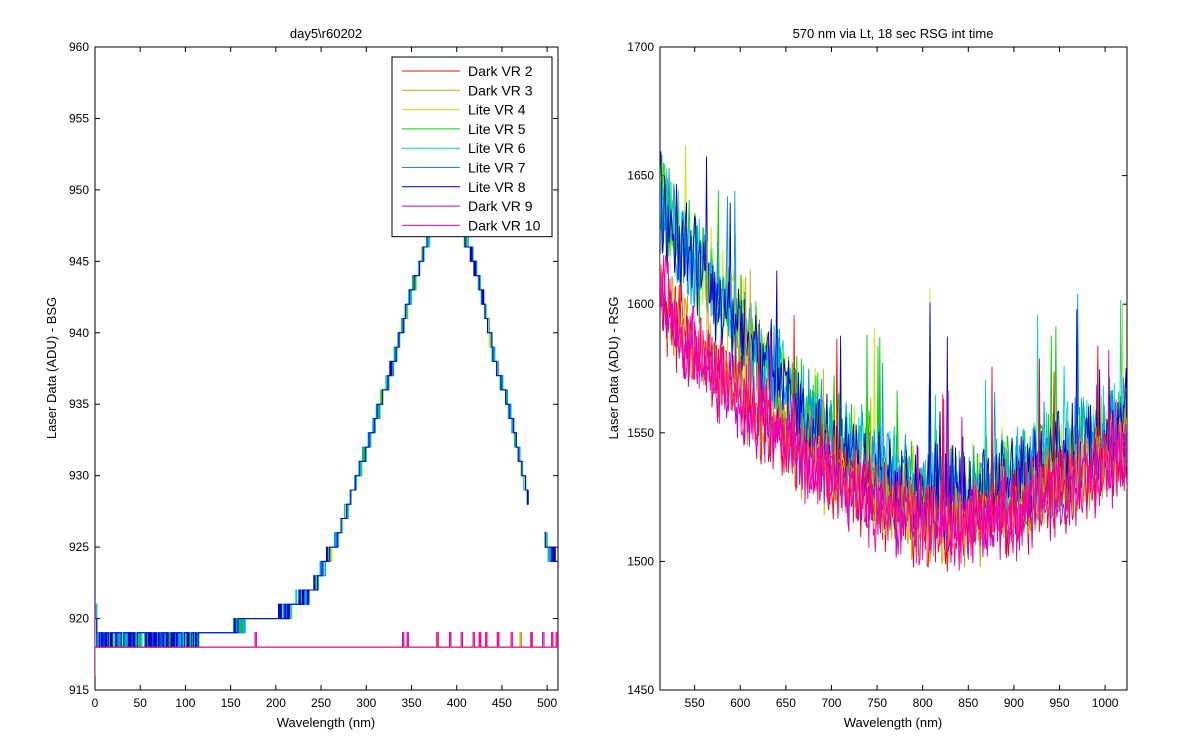 Image resolution: width=1200 pixels, height=755 pixels. Describe the element at coordinates (740, 703) in the screenshot. I see `right-x-tick-label: 600` at that location.